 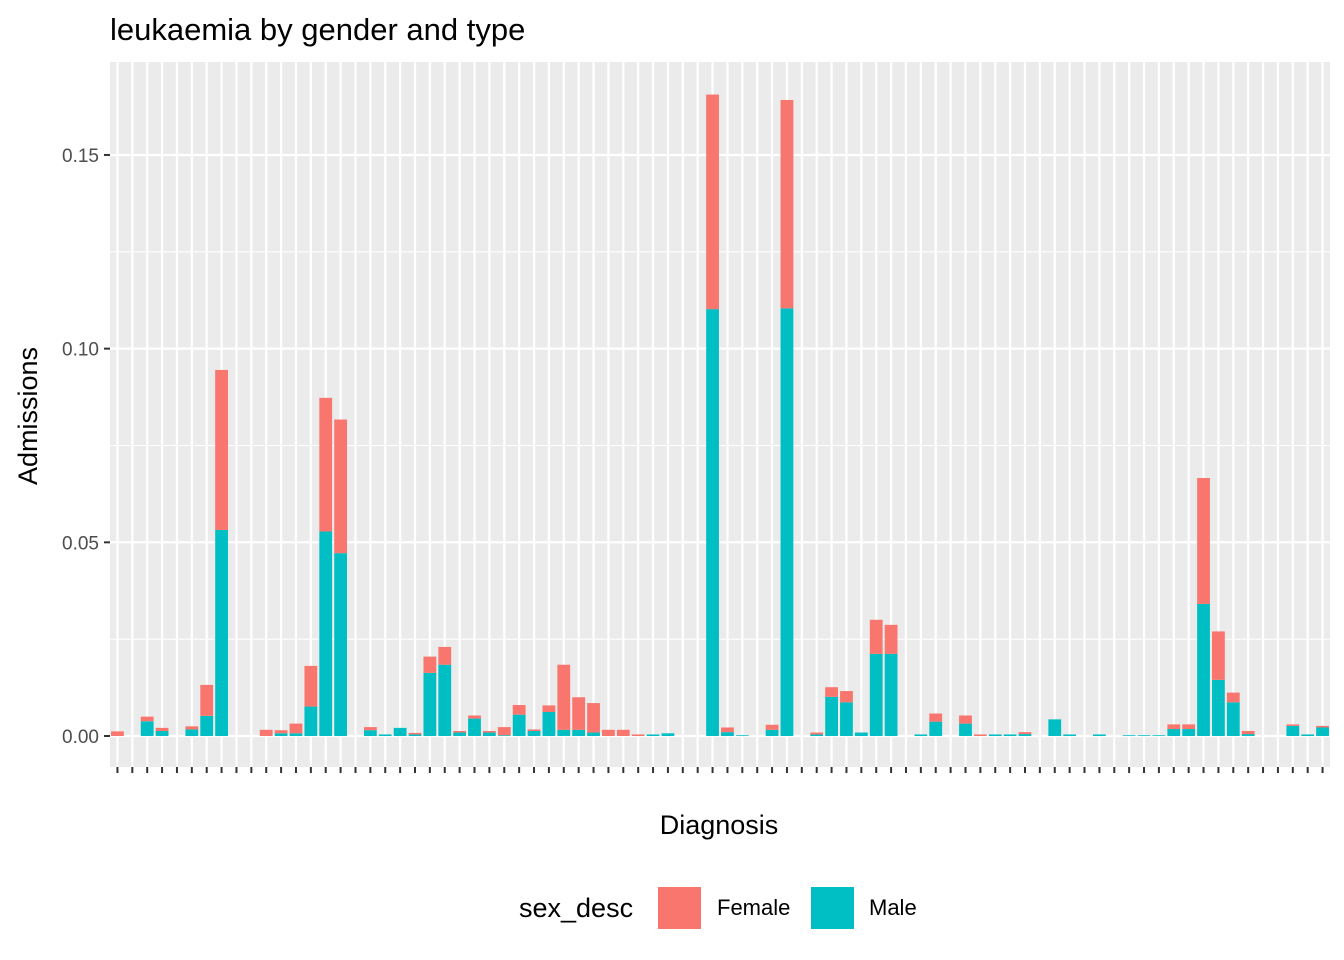 I want to click on legend-female-swatch, so click(x=679, y=908).